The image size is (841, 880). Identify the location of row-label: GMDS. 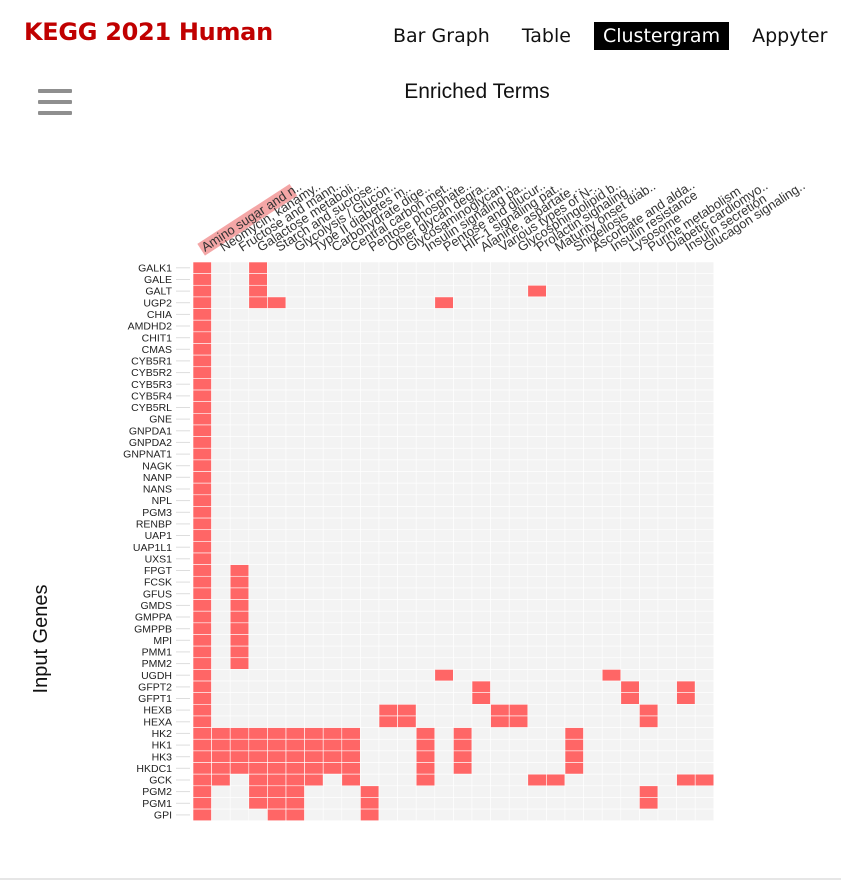
(157, 606).